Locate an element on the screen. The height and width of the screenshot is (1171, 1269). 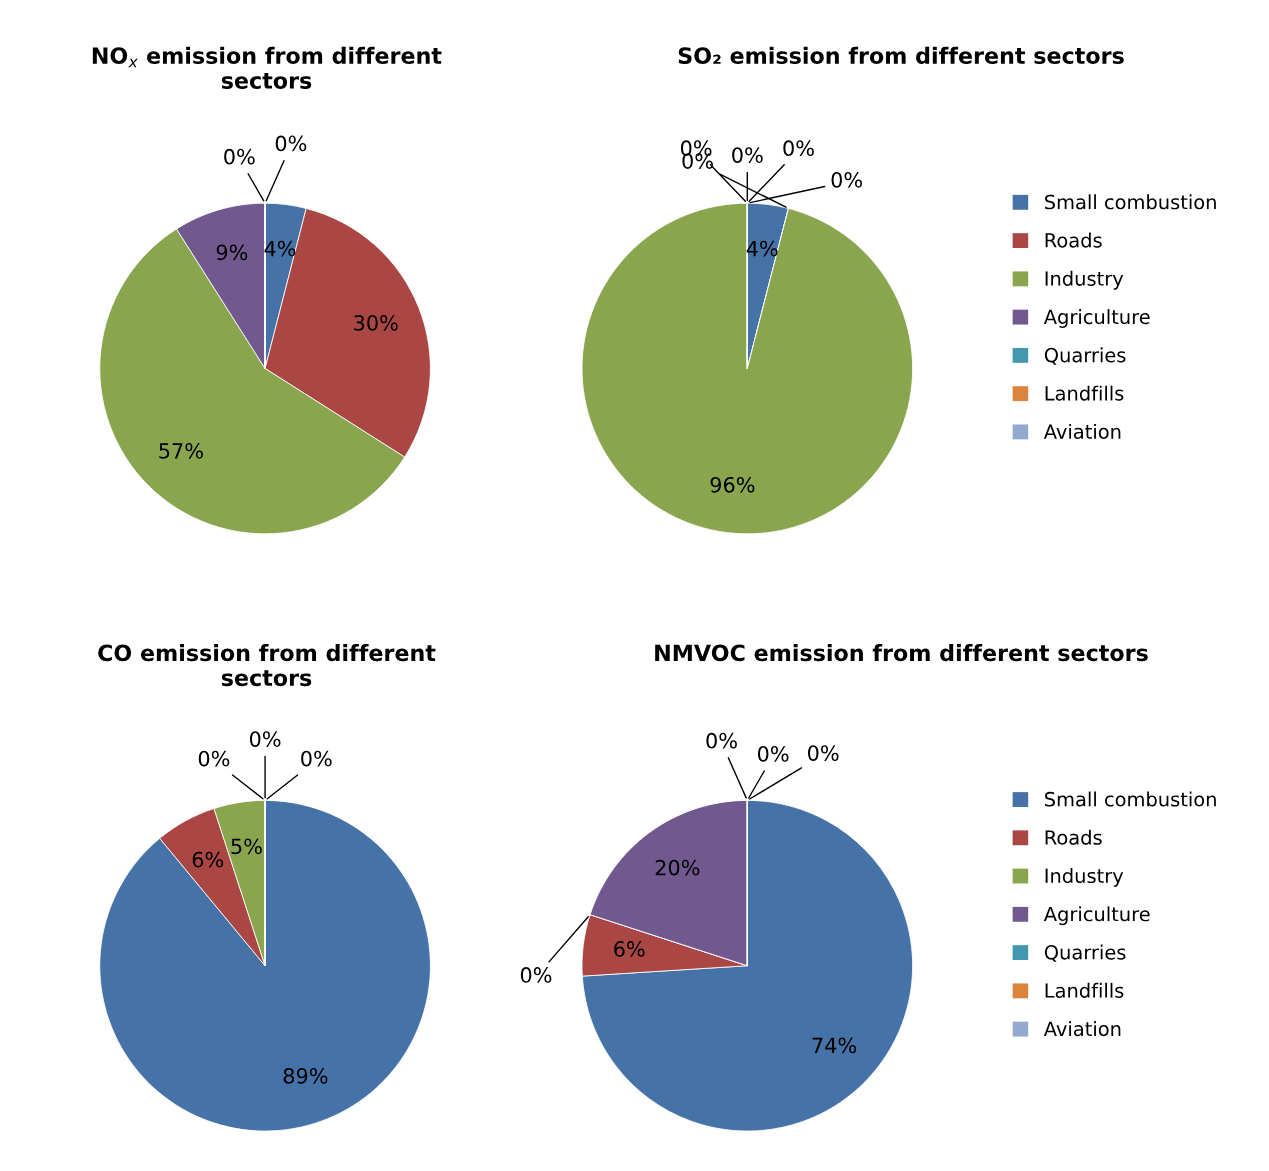
data-label: 30% is located at coordinates (376, 322).